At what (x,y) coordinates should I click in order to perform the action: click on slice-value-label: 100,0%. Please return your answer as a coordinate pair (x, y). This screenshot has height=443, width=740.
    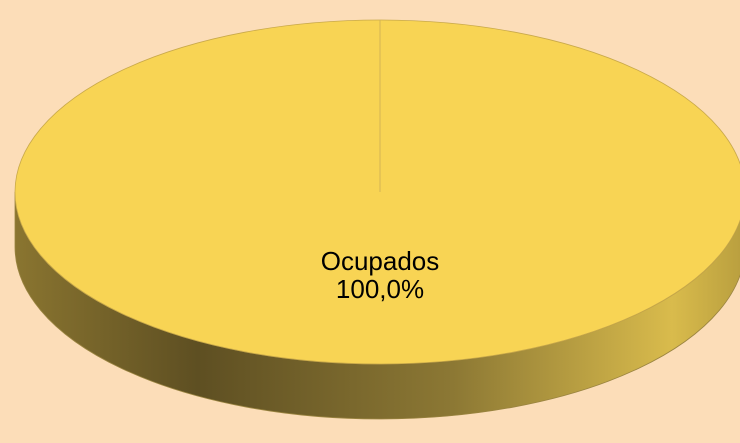
    Looking at the image, I should click on (380, 289).